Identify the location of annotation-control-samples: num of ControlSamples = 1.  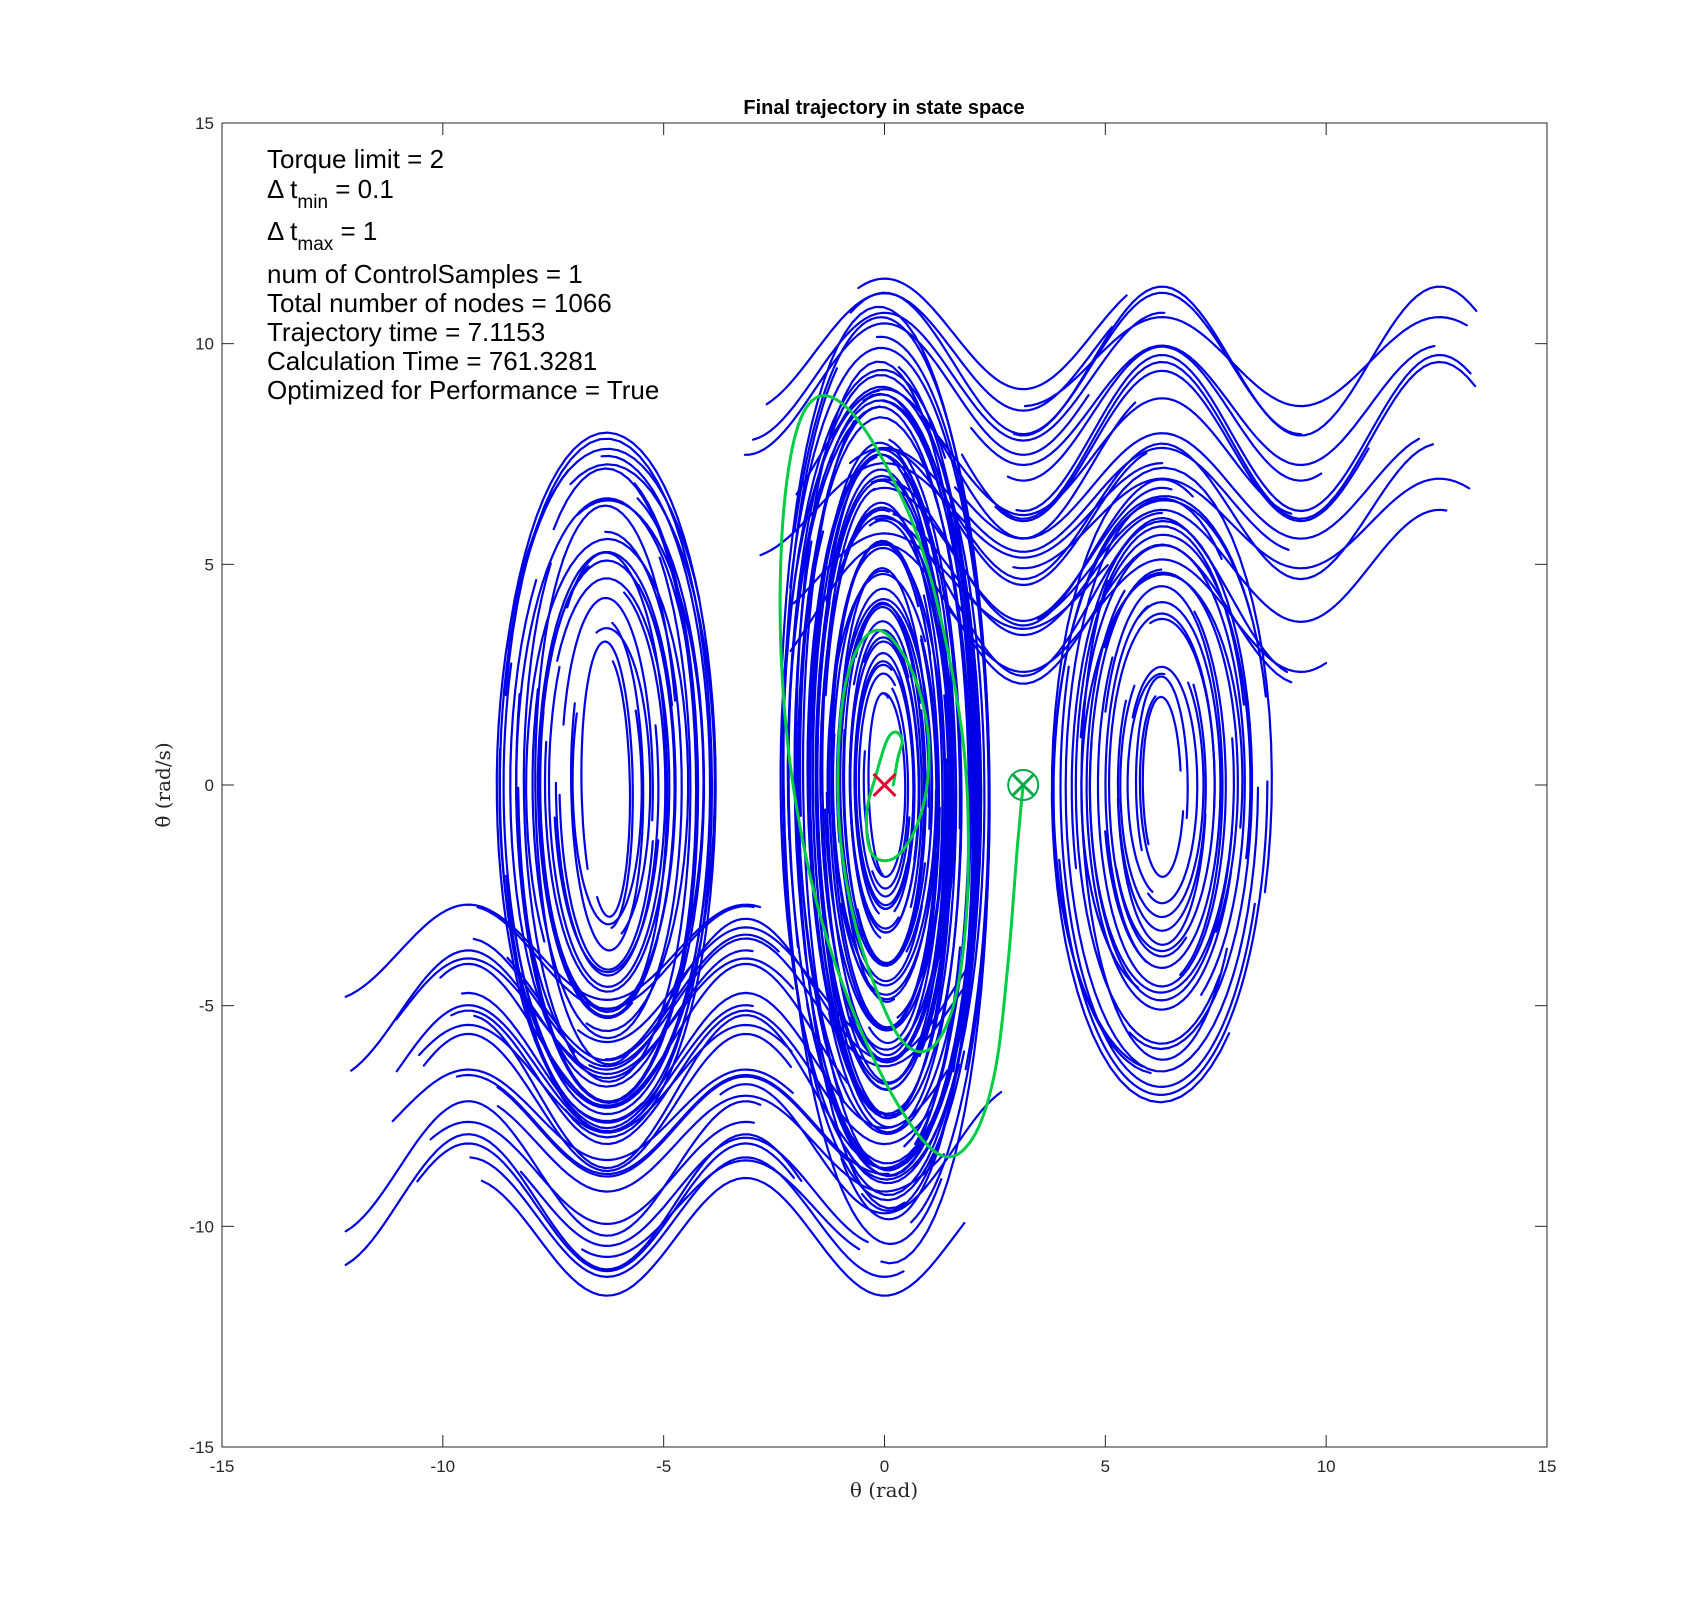
(425, 274).